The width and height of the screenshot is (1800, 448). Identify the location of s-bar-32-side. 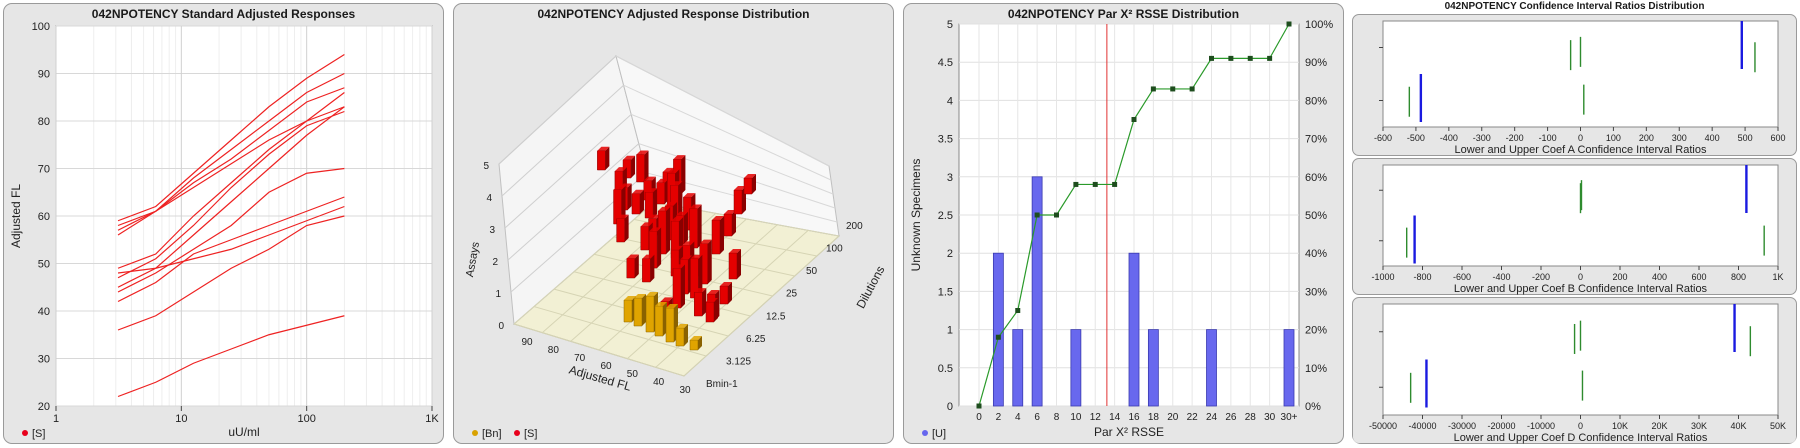
(682, 286).